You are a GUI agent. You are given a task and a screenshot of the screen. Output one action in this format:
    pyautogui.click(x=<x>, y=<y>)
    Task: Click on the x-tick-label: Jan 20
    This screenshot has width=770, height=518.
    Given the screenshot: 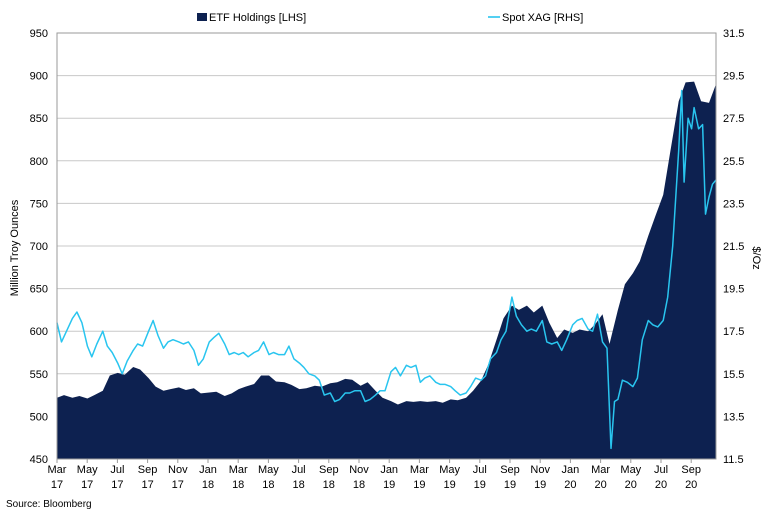 What is the action you would take?
    pyautogui.click(x=571, y=477)
    